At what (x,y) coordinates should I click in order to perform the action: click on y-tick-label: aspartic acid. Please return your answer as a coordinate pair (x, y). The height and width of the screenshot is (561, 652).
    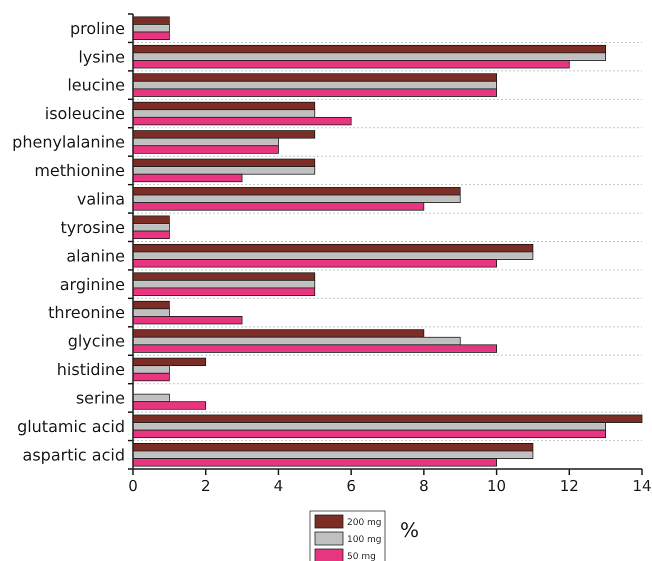
    Looking at the image, I should click on (73, 454).